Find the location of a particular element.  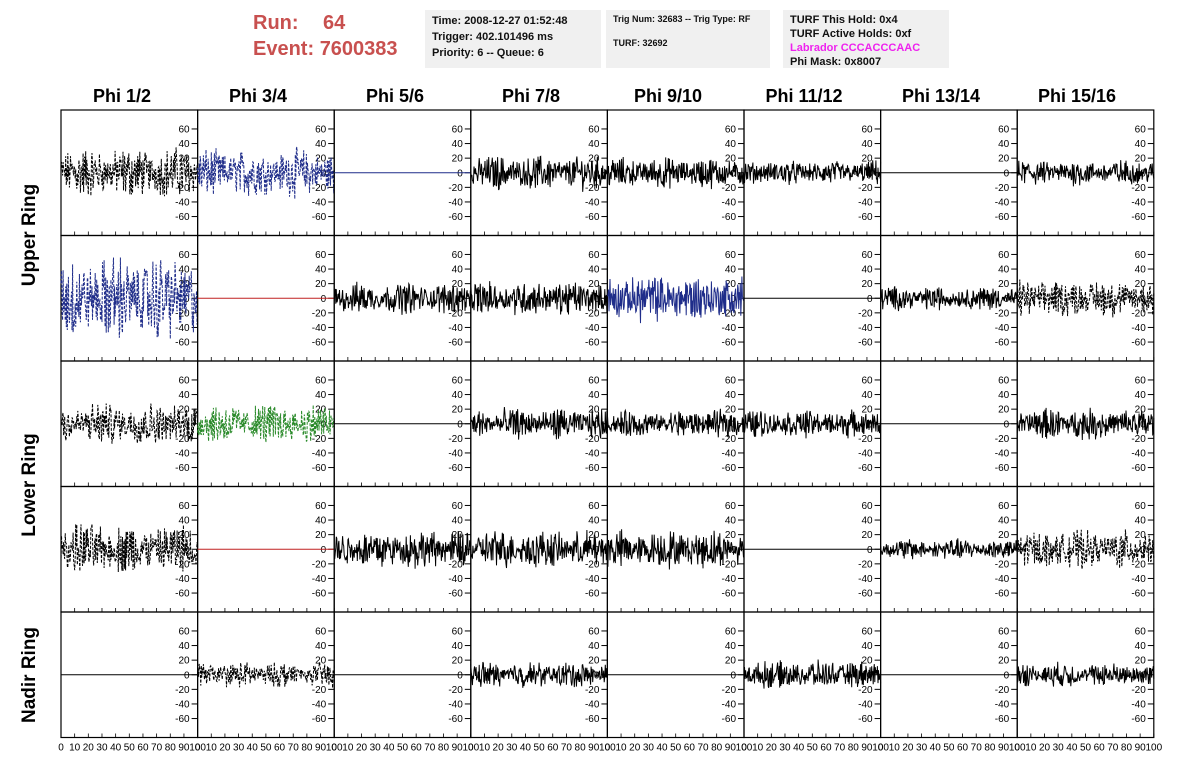

column-header-phi-3-4: Phi 3/4 is located at coordinates (258, 96).